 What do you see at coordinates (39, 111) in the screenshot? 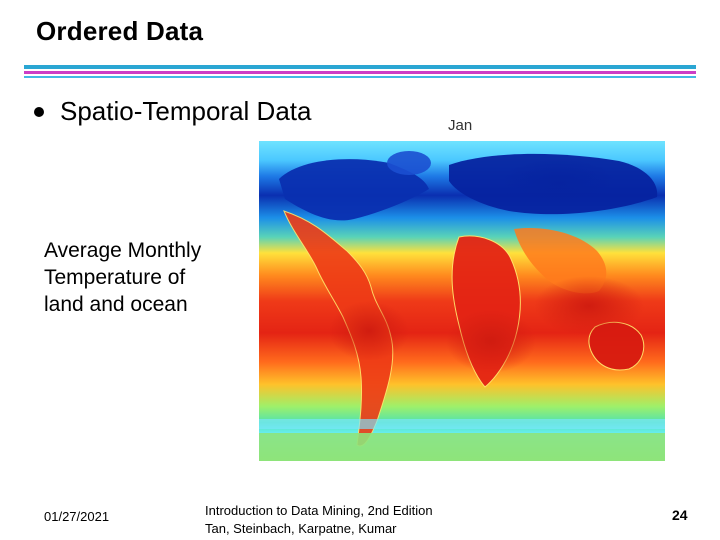
I see `bullet-icon` at bounding box center [39, 111].